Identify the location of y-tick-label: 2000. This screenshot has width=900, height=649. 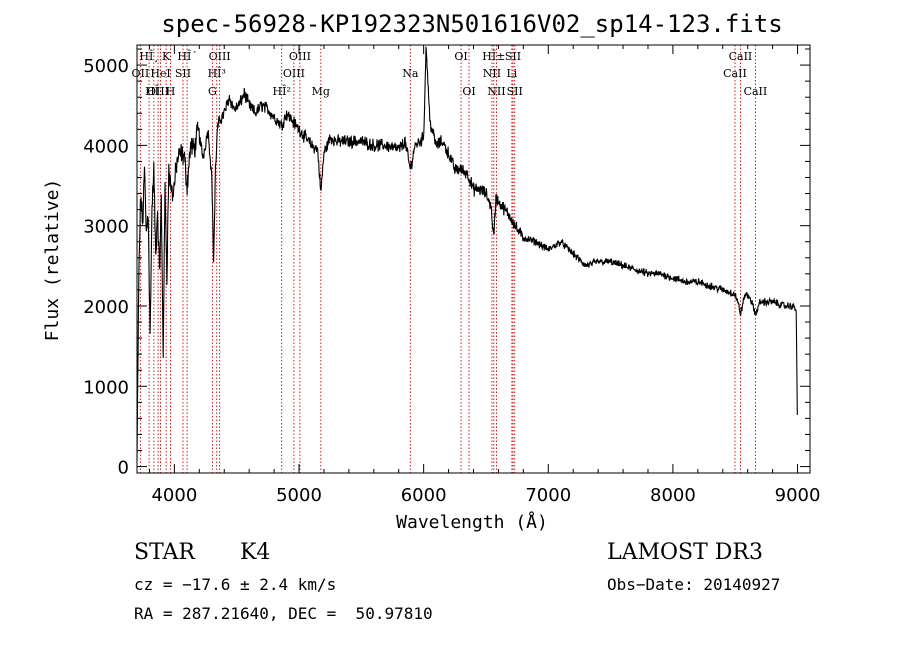
(106, 307).